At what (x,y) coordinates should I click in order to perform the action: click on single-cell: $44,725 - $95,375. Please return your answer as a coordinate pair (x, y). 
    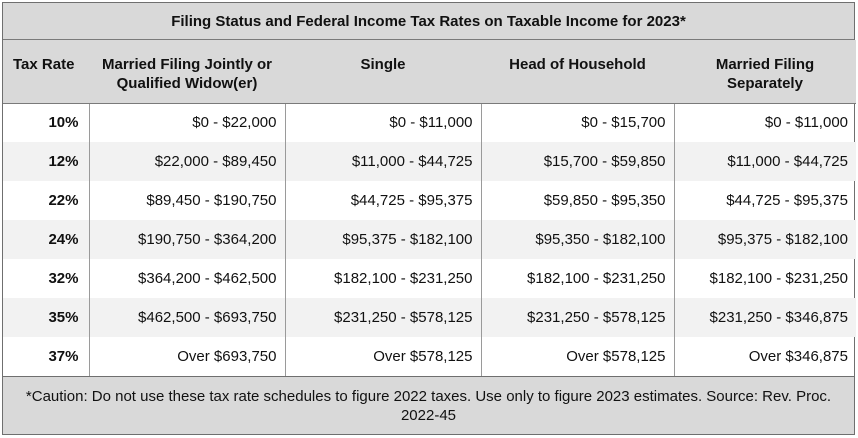
    Looking at the image, I should click on (382, 200).